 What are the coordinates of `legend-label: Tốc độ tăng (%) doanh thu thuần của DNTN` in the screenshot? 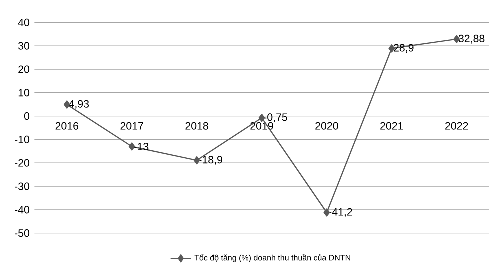 It's located at (272, 258).